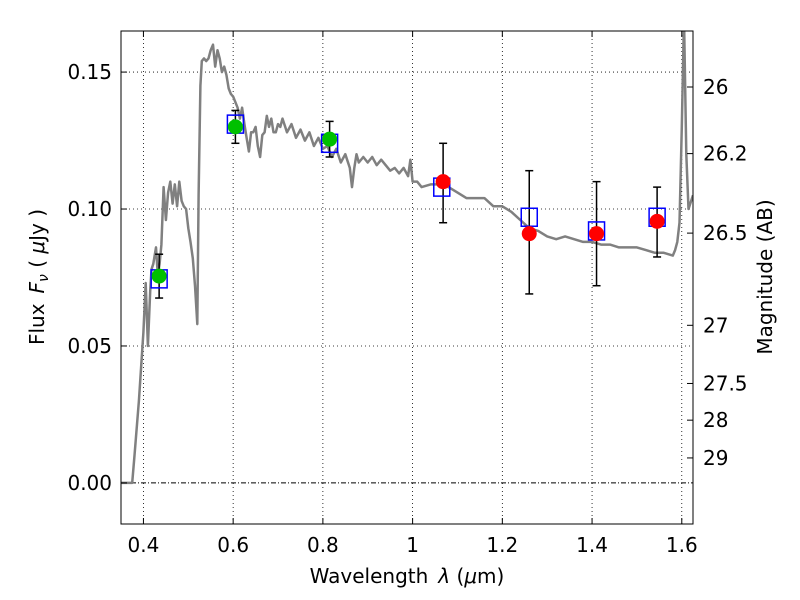  What do you see at coordinates (682, 545) in the screenshot?
I see `x-tick-label: 1.6` at bounding box center [682, 545].